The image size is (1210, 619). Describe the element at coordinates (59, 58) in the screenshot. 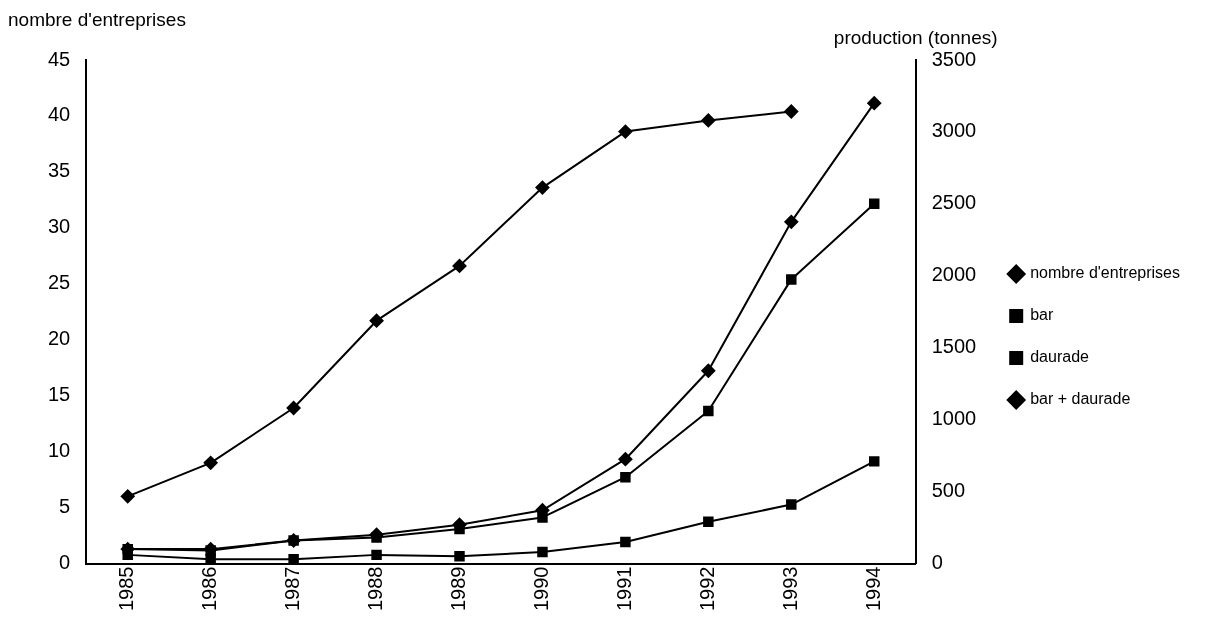

I see `y-tick-label: 45` at that location.